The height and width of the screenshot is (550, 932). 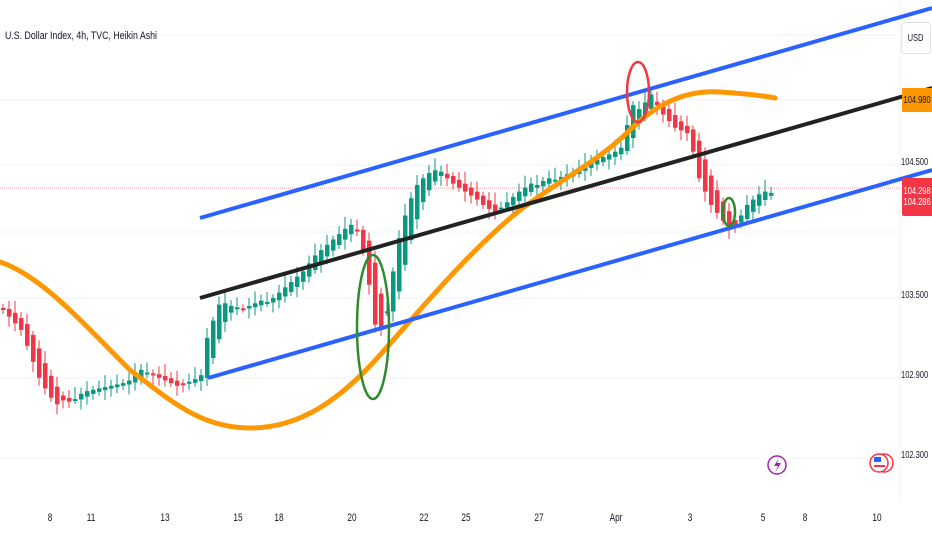 I want to click on highlight-circle-green, so click(x=373, y=327).